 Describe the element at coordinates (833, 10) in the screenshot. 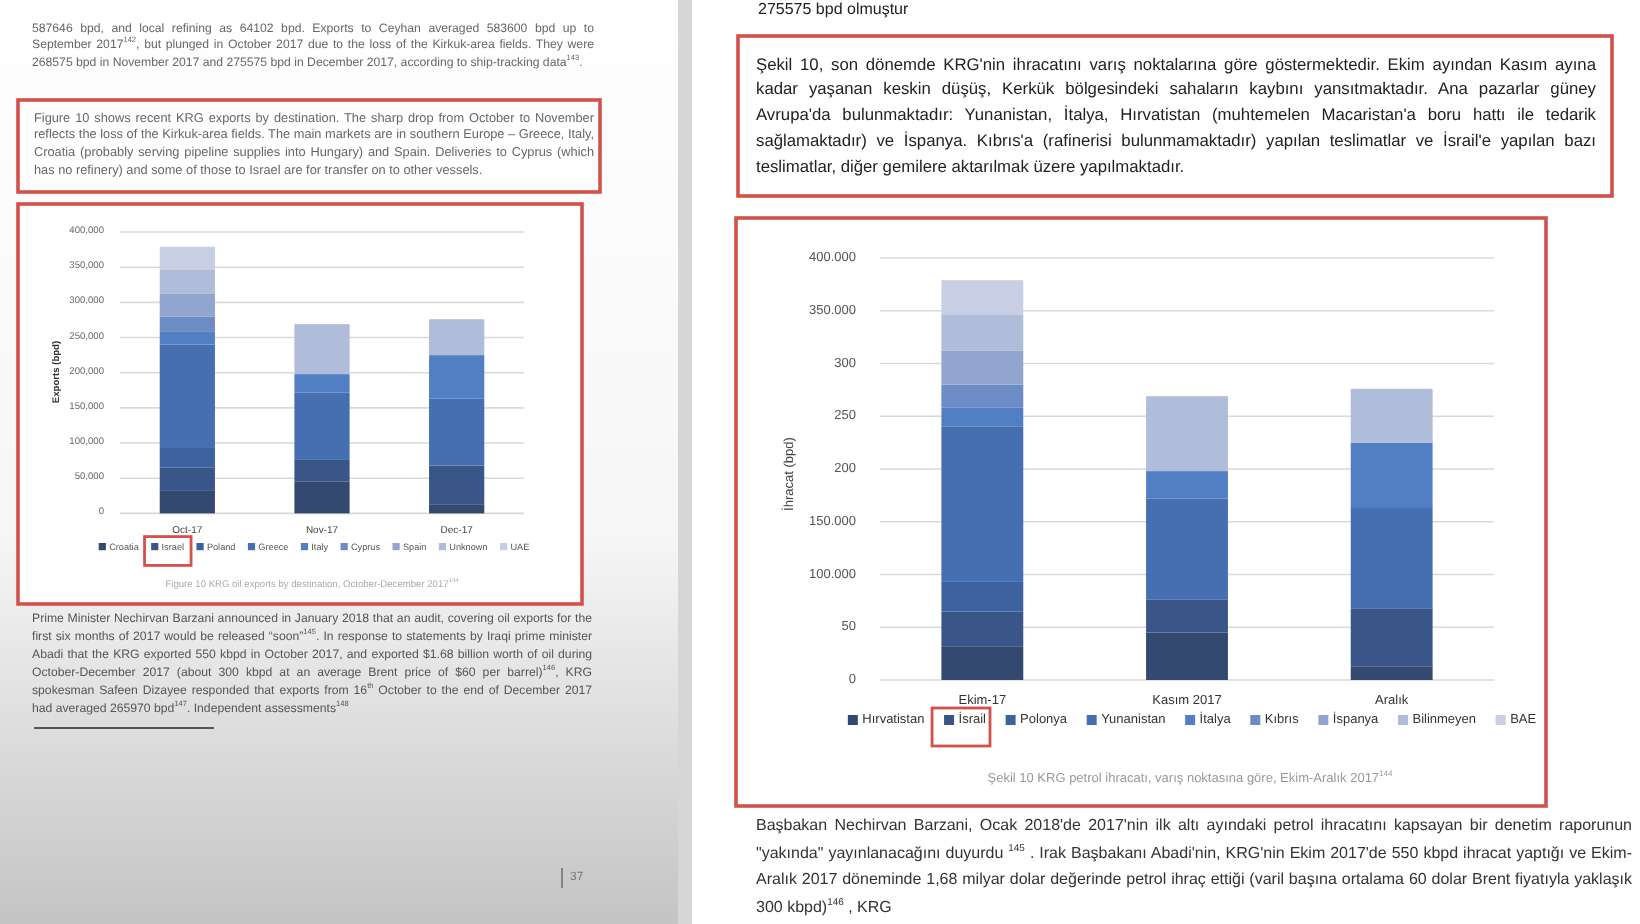

I see `text: 275575 bpd olmuştur` at that location.